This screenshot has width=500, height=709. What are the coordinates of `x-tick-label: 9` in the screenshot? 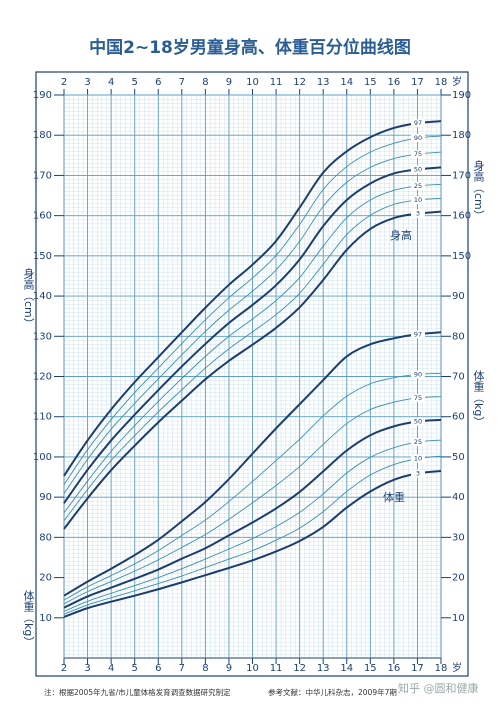 It's located at (229, 82).